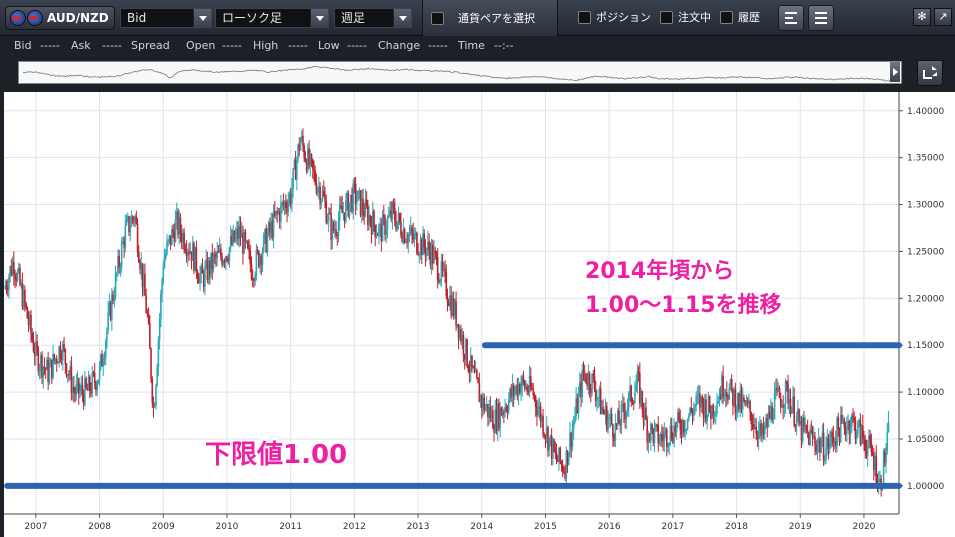  I want to click on position-toggle: ポジション, so click(614, 17).